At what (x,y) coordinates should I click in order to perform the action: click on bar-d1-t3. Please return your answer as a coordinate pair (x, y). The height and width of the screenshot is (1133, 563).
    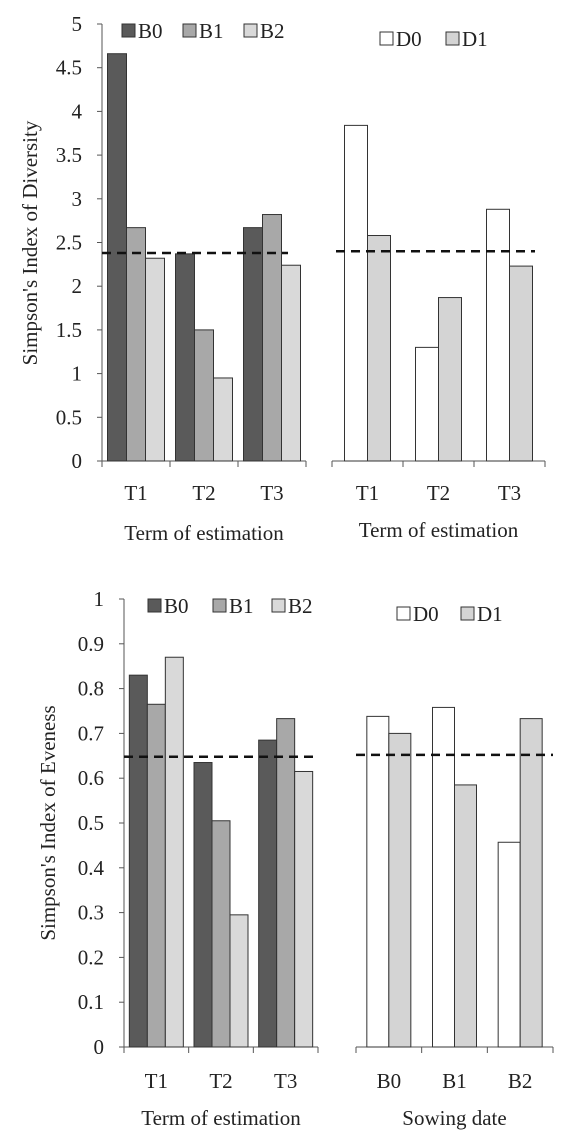
    Looking at the image, I should click on (521, 363).